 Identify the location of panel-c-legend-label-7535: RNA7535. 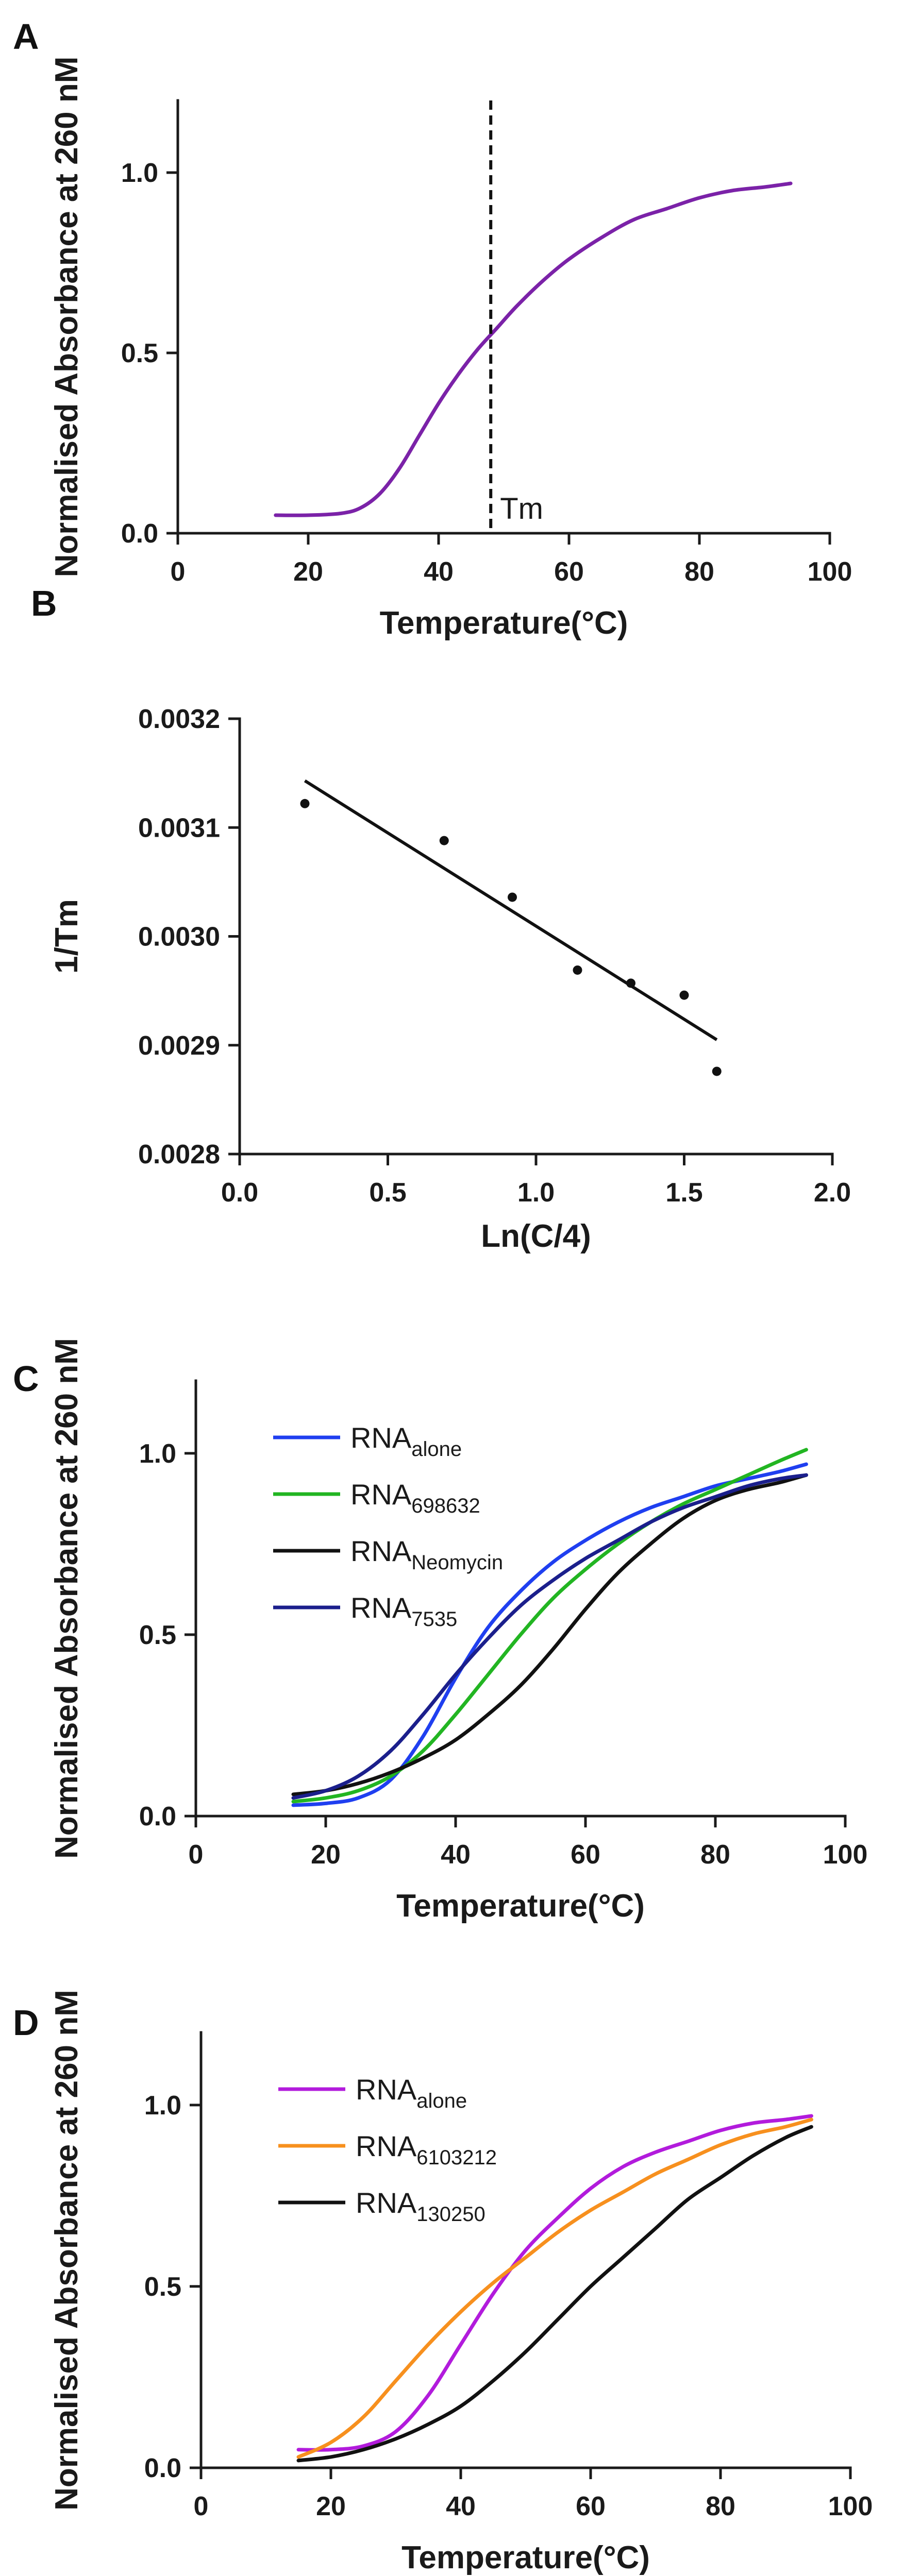
(403, 1611).